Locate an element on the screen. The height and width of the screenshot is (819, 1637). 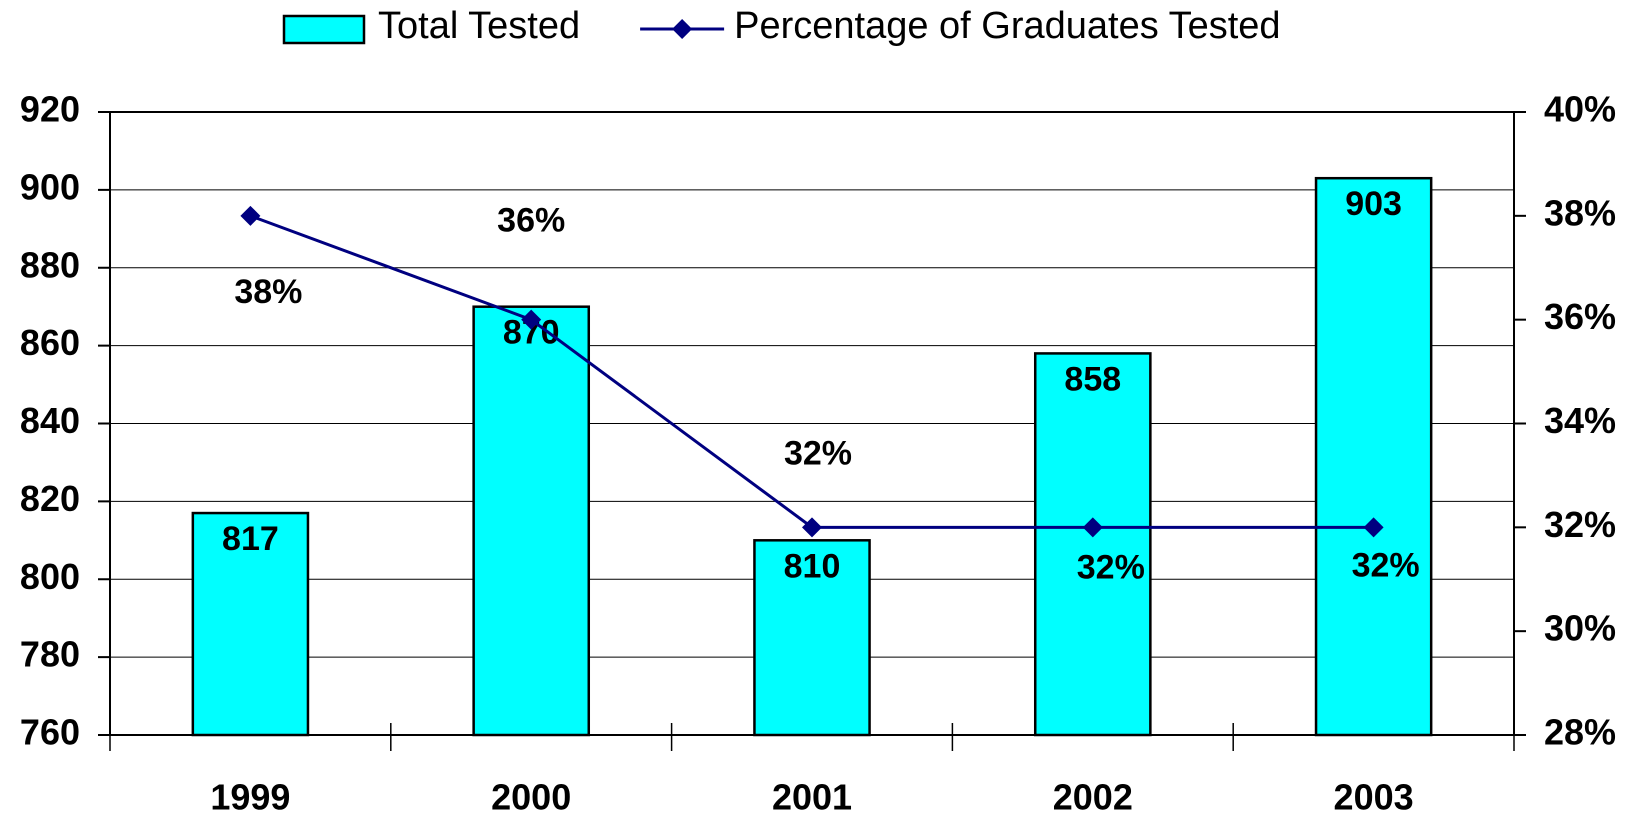
y-tick-label: 800 is located at coordinates (50, 576).